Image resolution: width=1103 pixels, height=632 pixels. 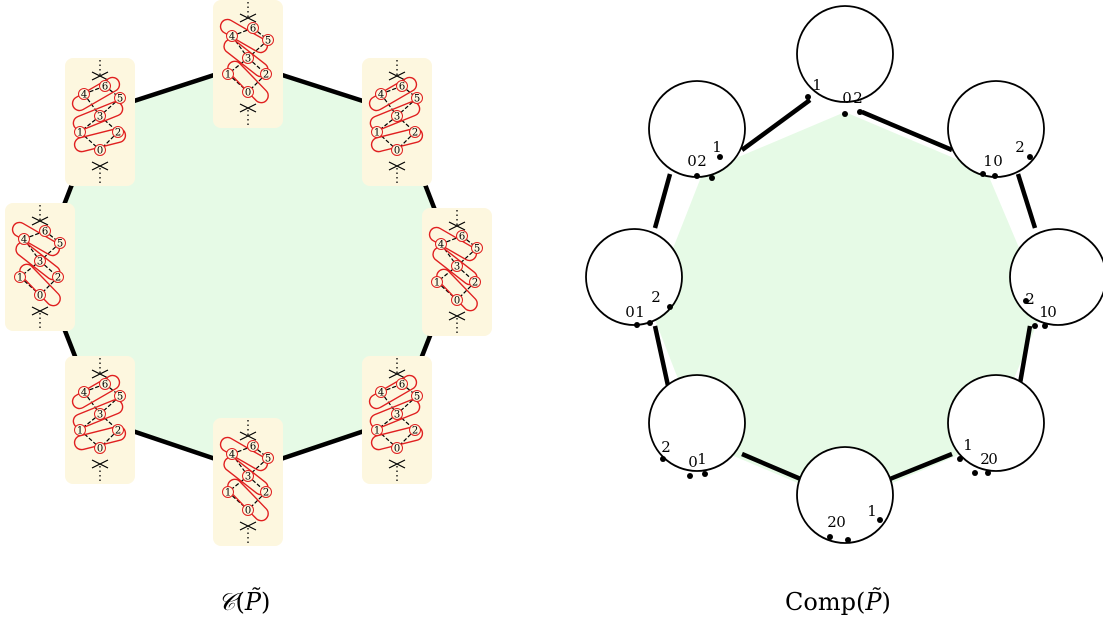 What do you see at coordinates (996, 425) in the screenshot?
I see `circle-bottom-right: 120` at bounding box center [996, 425].